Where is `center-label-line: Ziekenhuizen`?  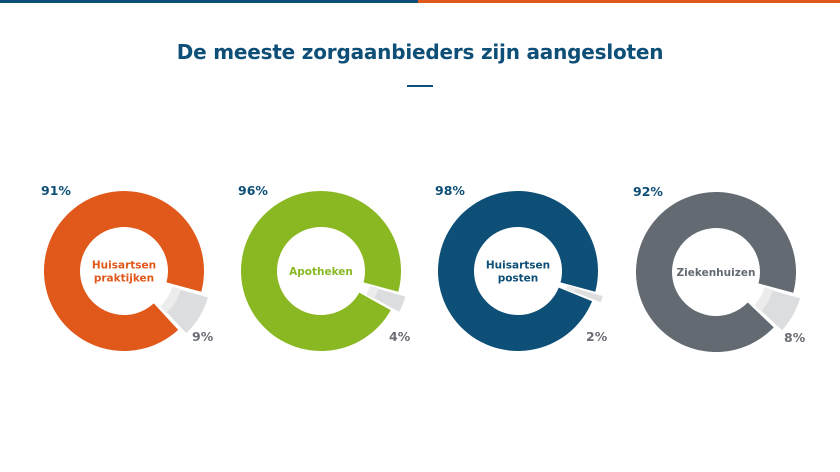 center-label-line: Ziekenhuizen is located at coordinates (716, 273).